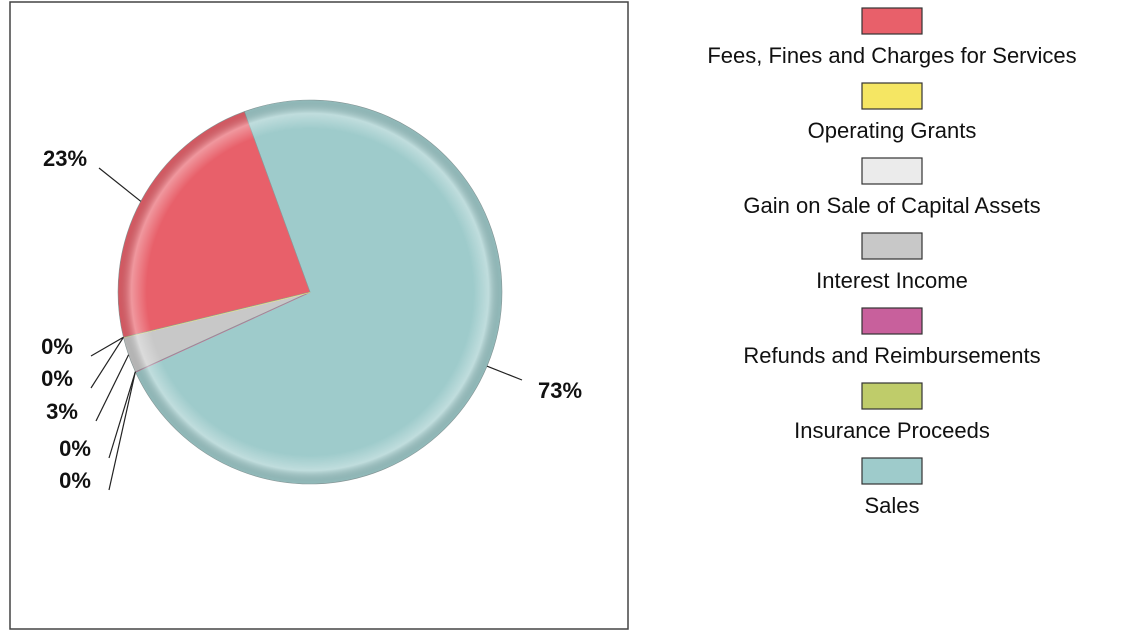 Image resolution: width=1128 pixels, height=631 pixels. I want to click on legend-label: Refunds and Reimbursements, so click(891, 355).